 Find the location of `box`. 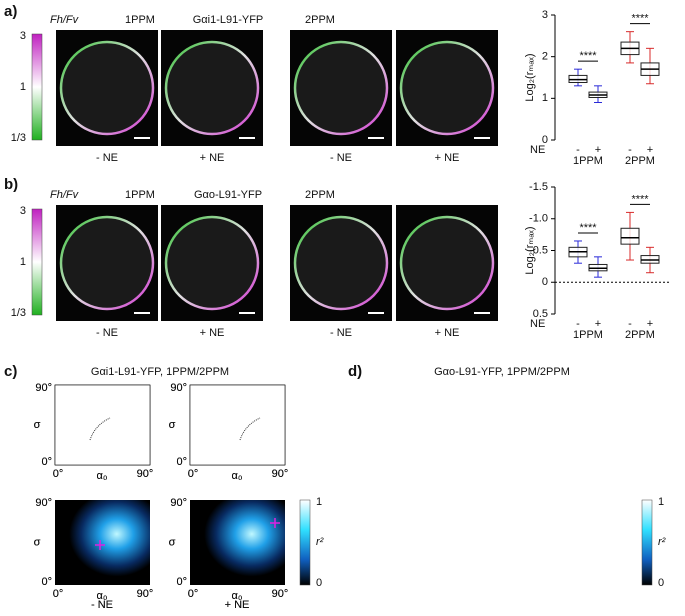

box is located at coordinates (630, 236).